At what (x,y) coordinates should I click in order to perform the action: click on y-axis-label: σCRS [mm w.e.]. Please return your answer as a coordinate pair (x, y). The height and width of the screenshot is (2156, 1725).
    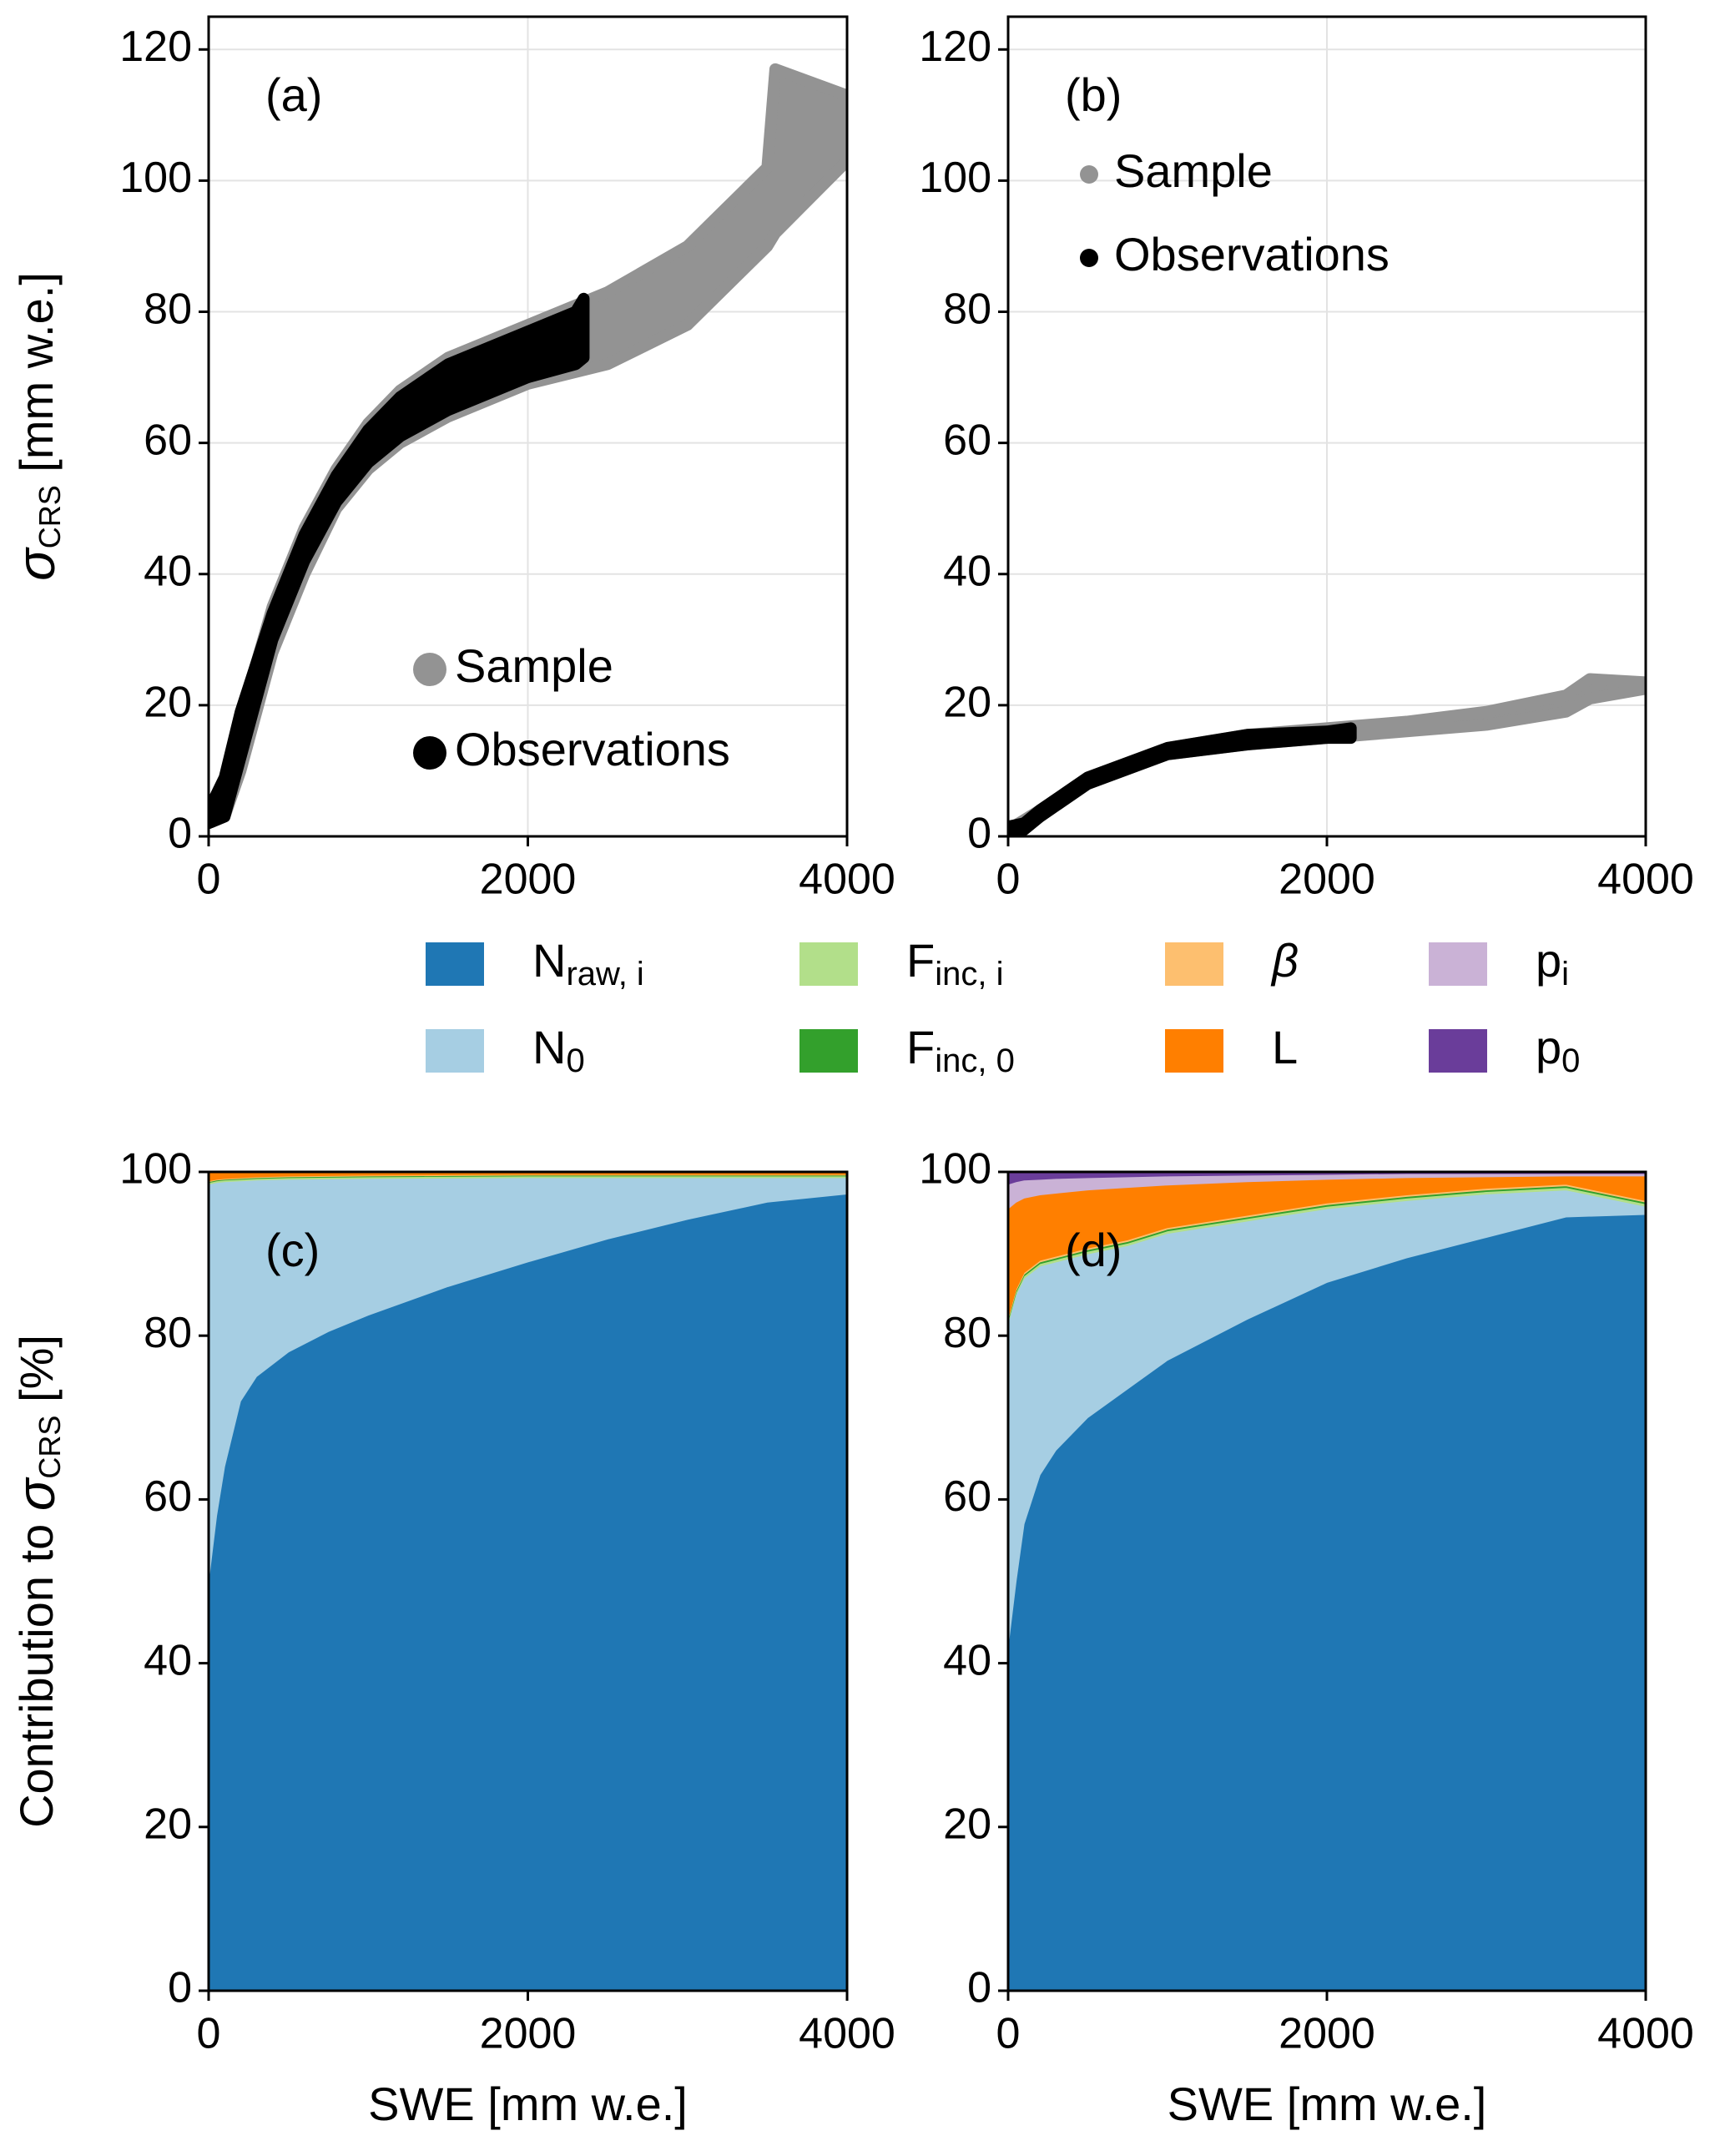
    Looking at the image, I should click on (37, 426).